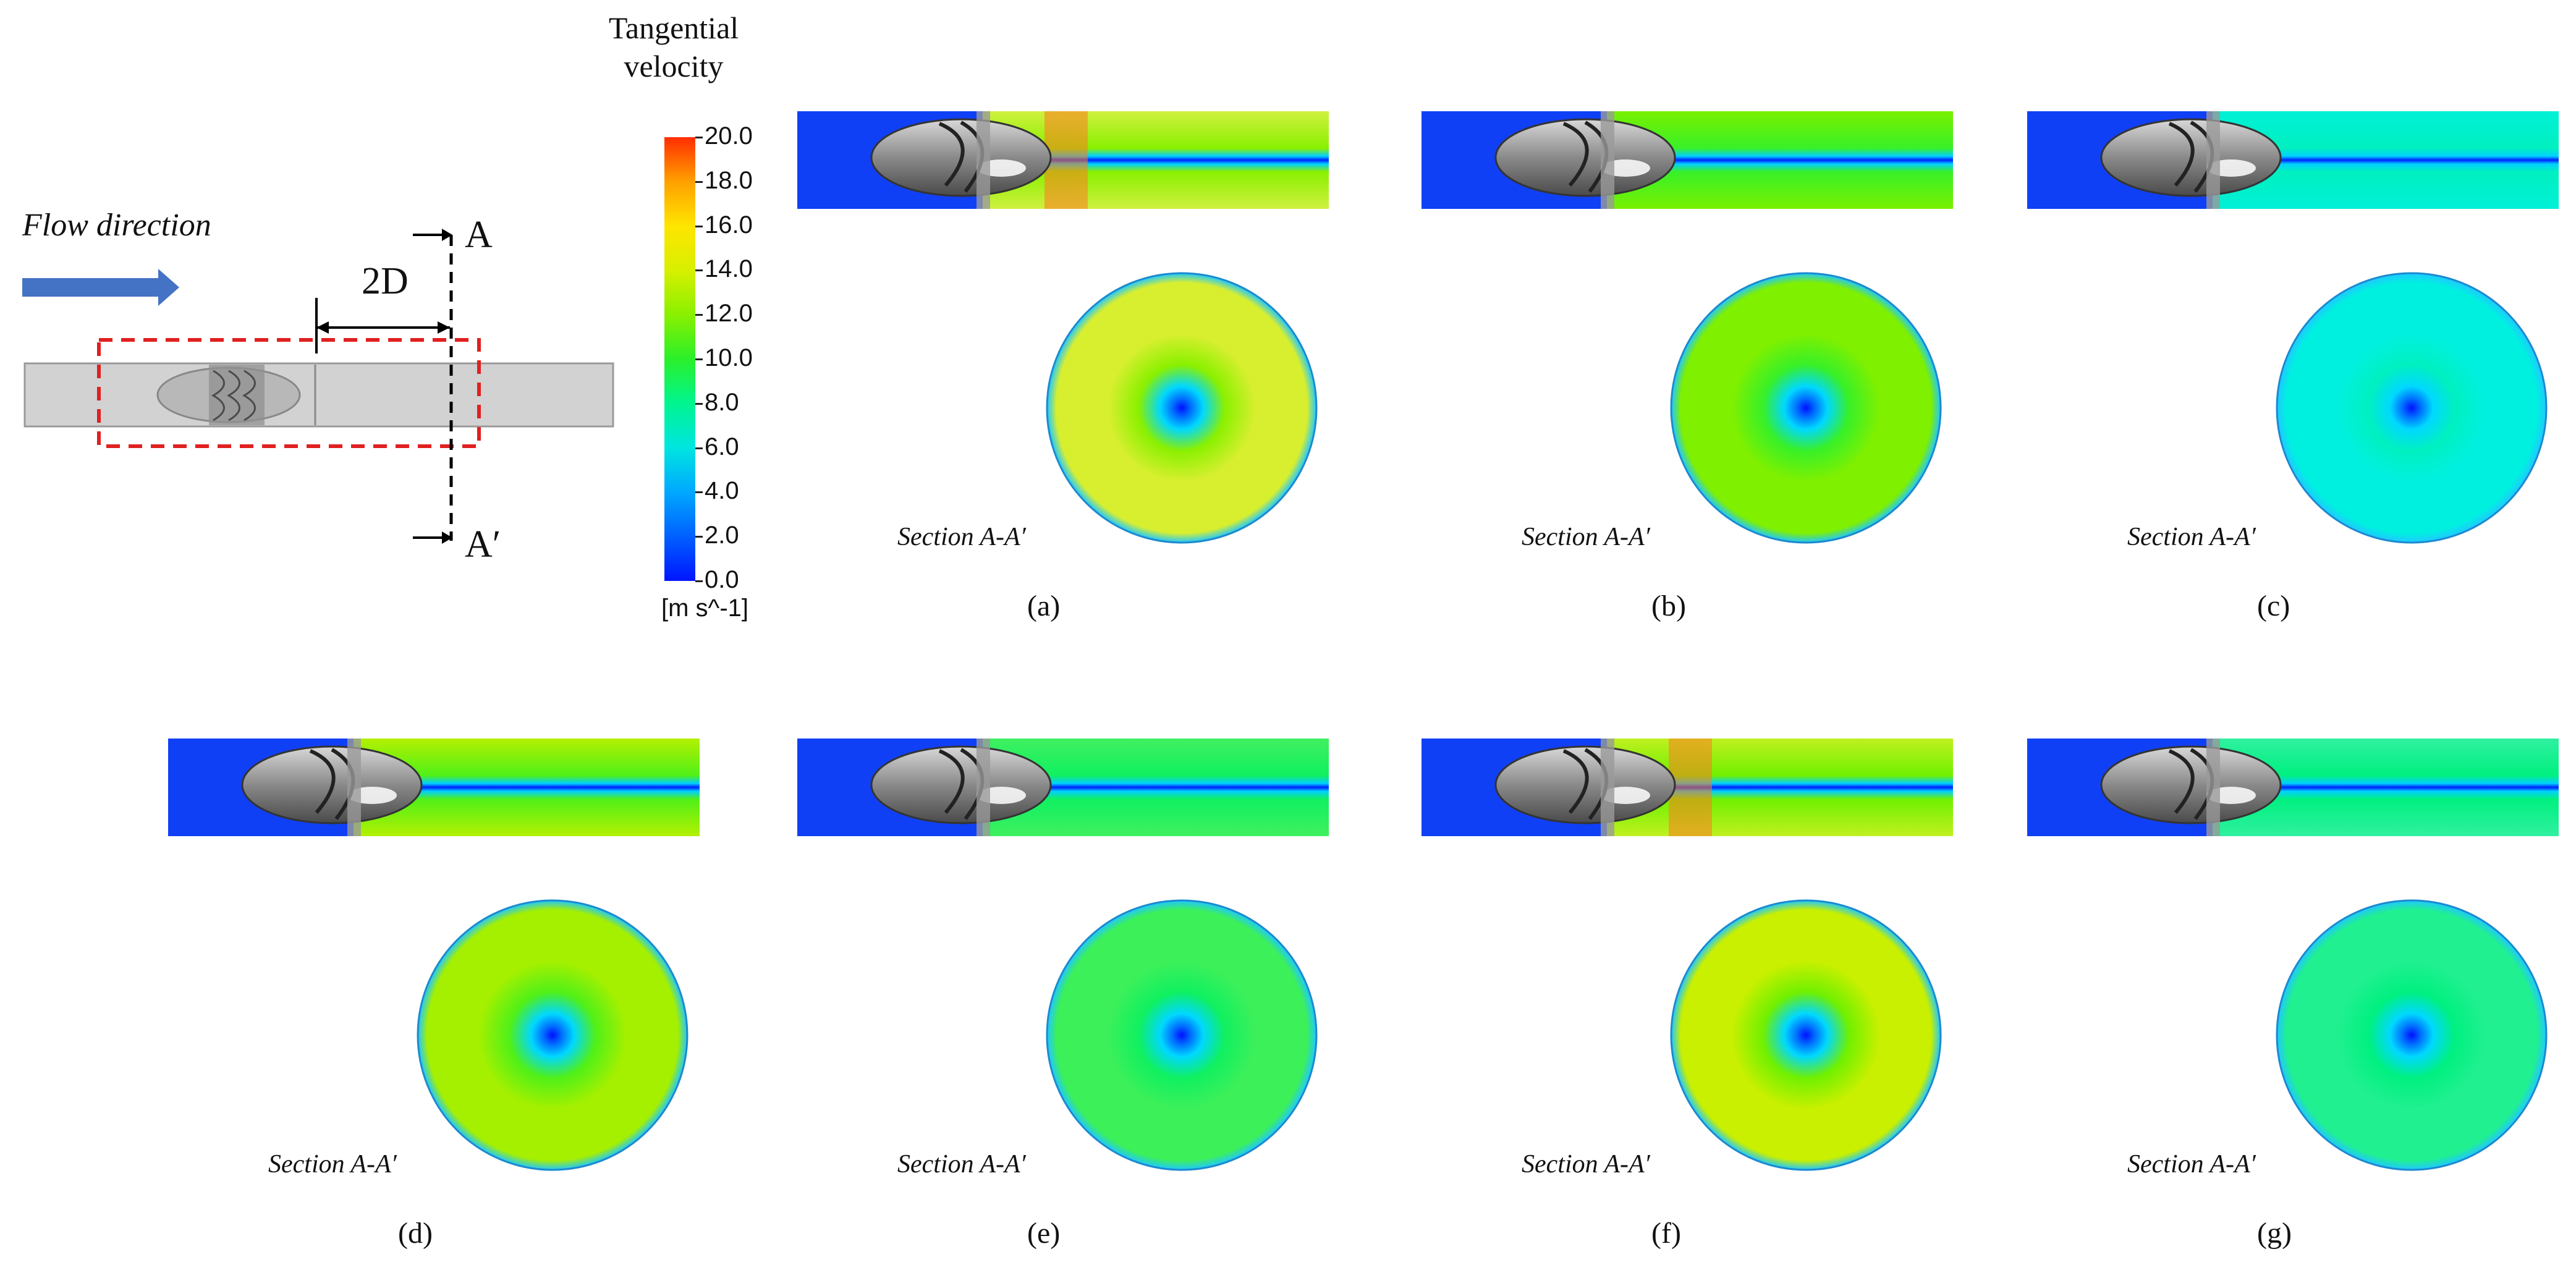 This screenshot has height=1270, width=2576. I want to click on colorbar-tick-label: 12.0, so click(729, 314).